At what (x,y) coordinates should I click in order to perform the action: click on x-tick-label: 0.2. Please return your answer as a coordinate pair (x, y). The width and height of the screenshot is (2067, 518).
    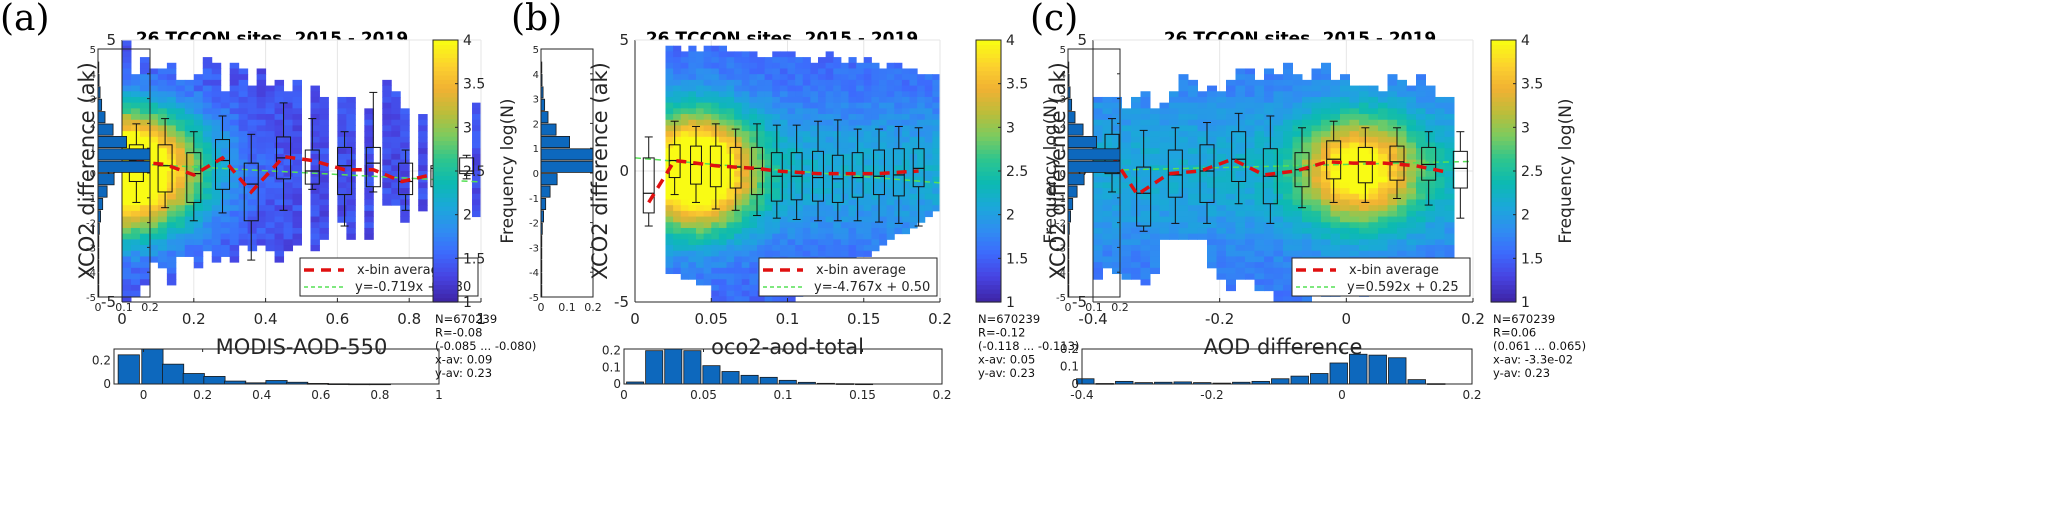
    Looking at the image, I should click on (194, 319).